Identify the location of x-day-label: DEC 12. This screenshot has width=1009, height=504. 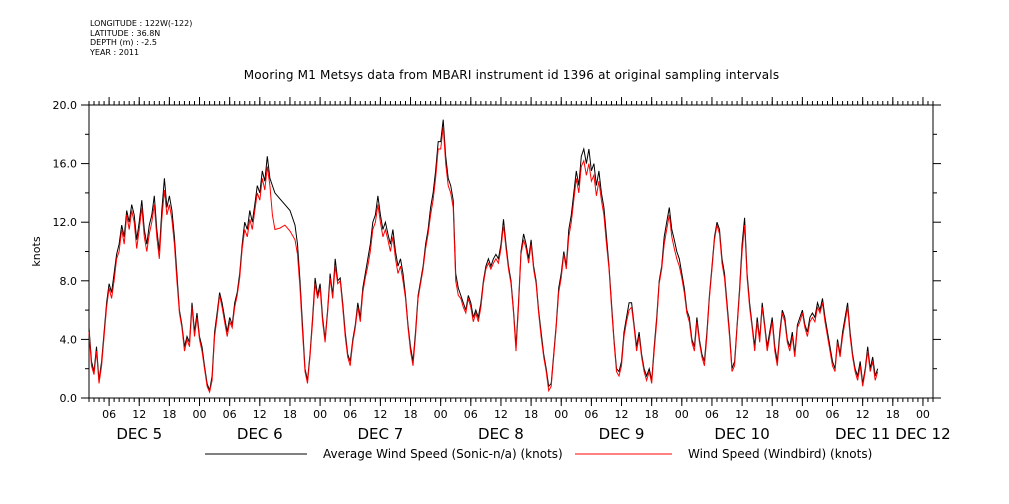
(922, 434).